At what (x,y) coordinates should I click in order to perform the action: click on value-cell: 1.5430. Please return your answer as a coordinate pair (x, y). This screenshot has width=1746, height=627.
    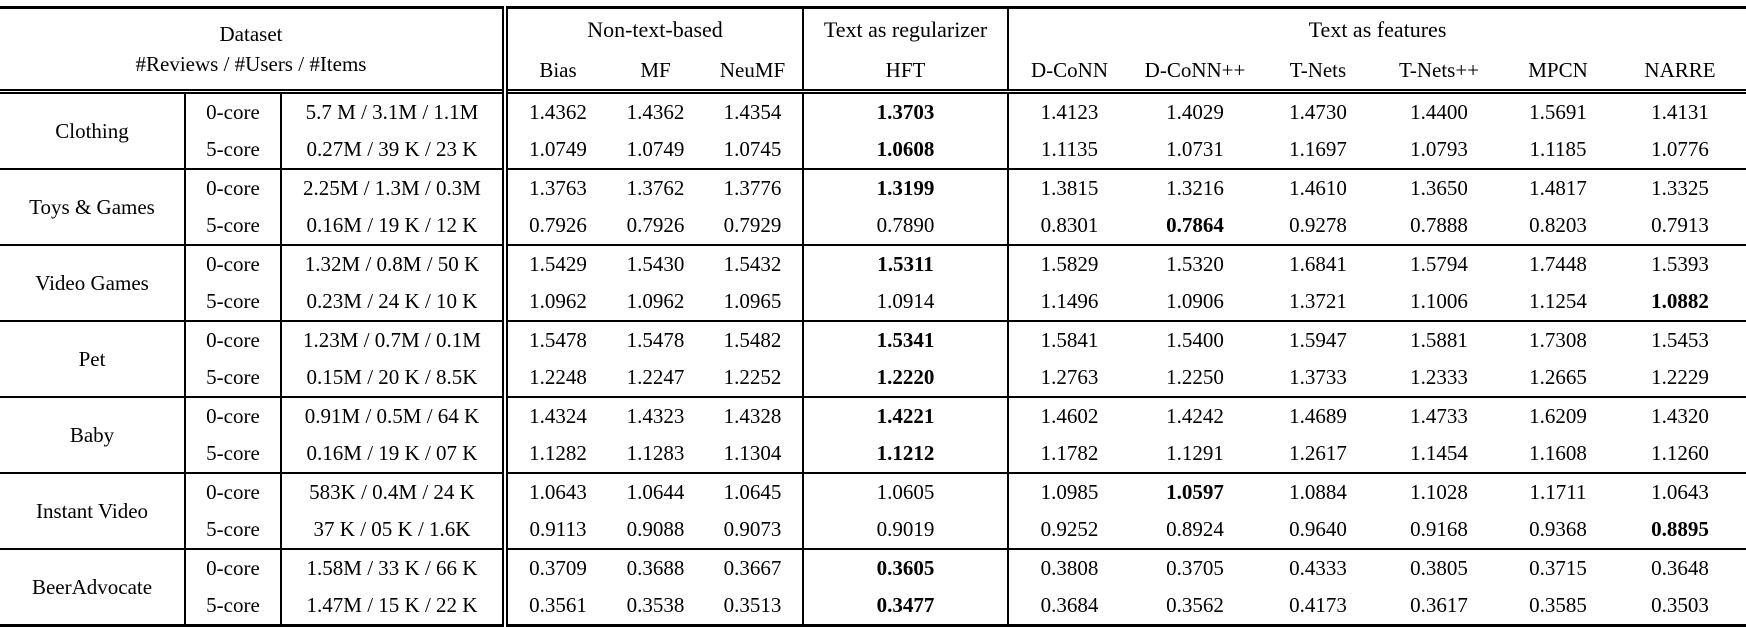
    Looking at the image, I should click on (655, 263).